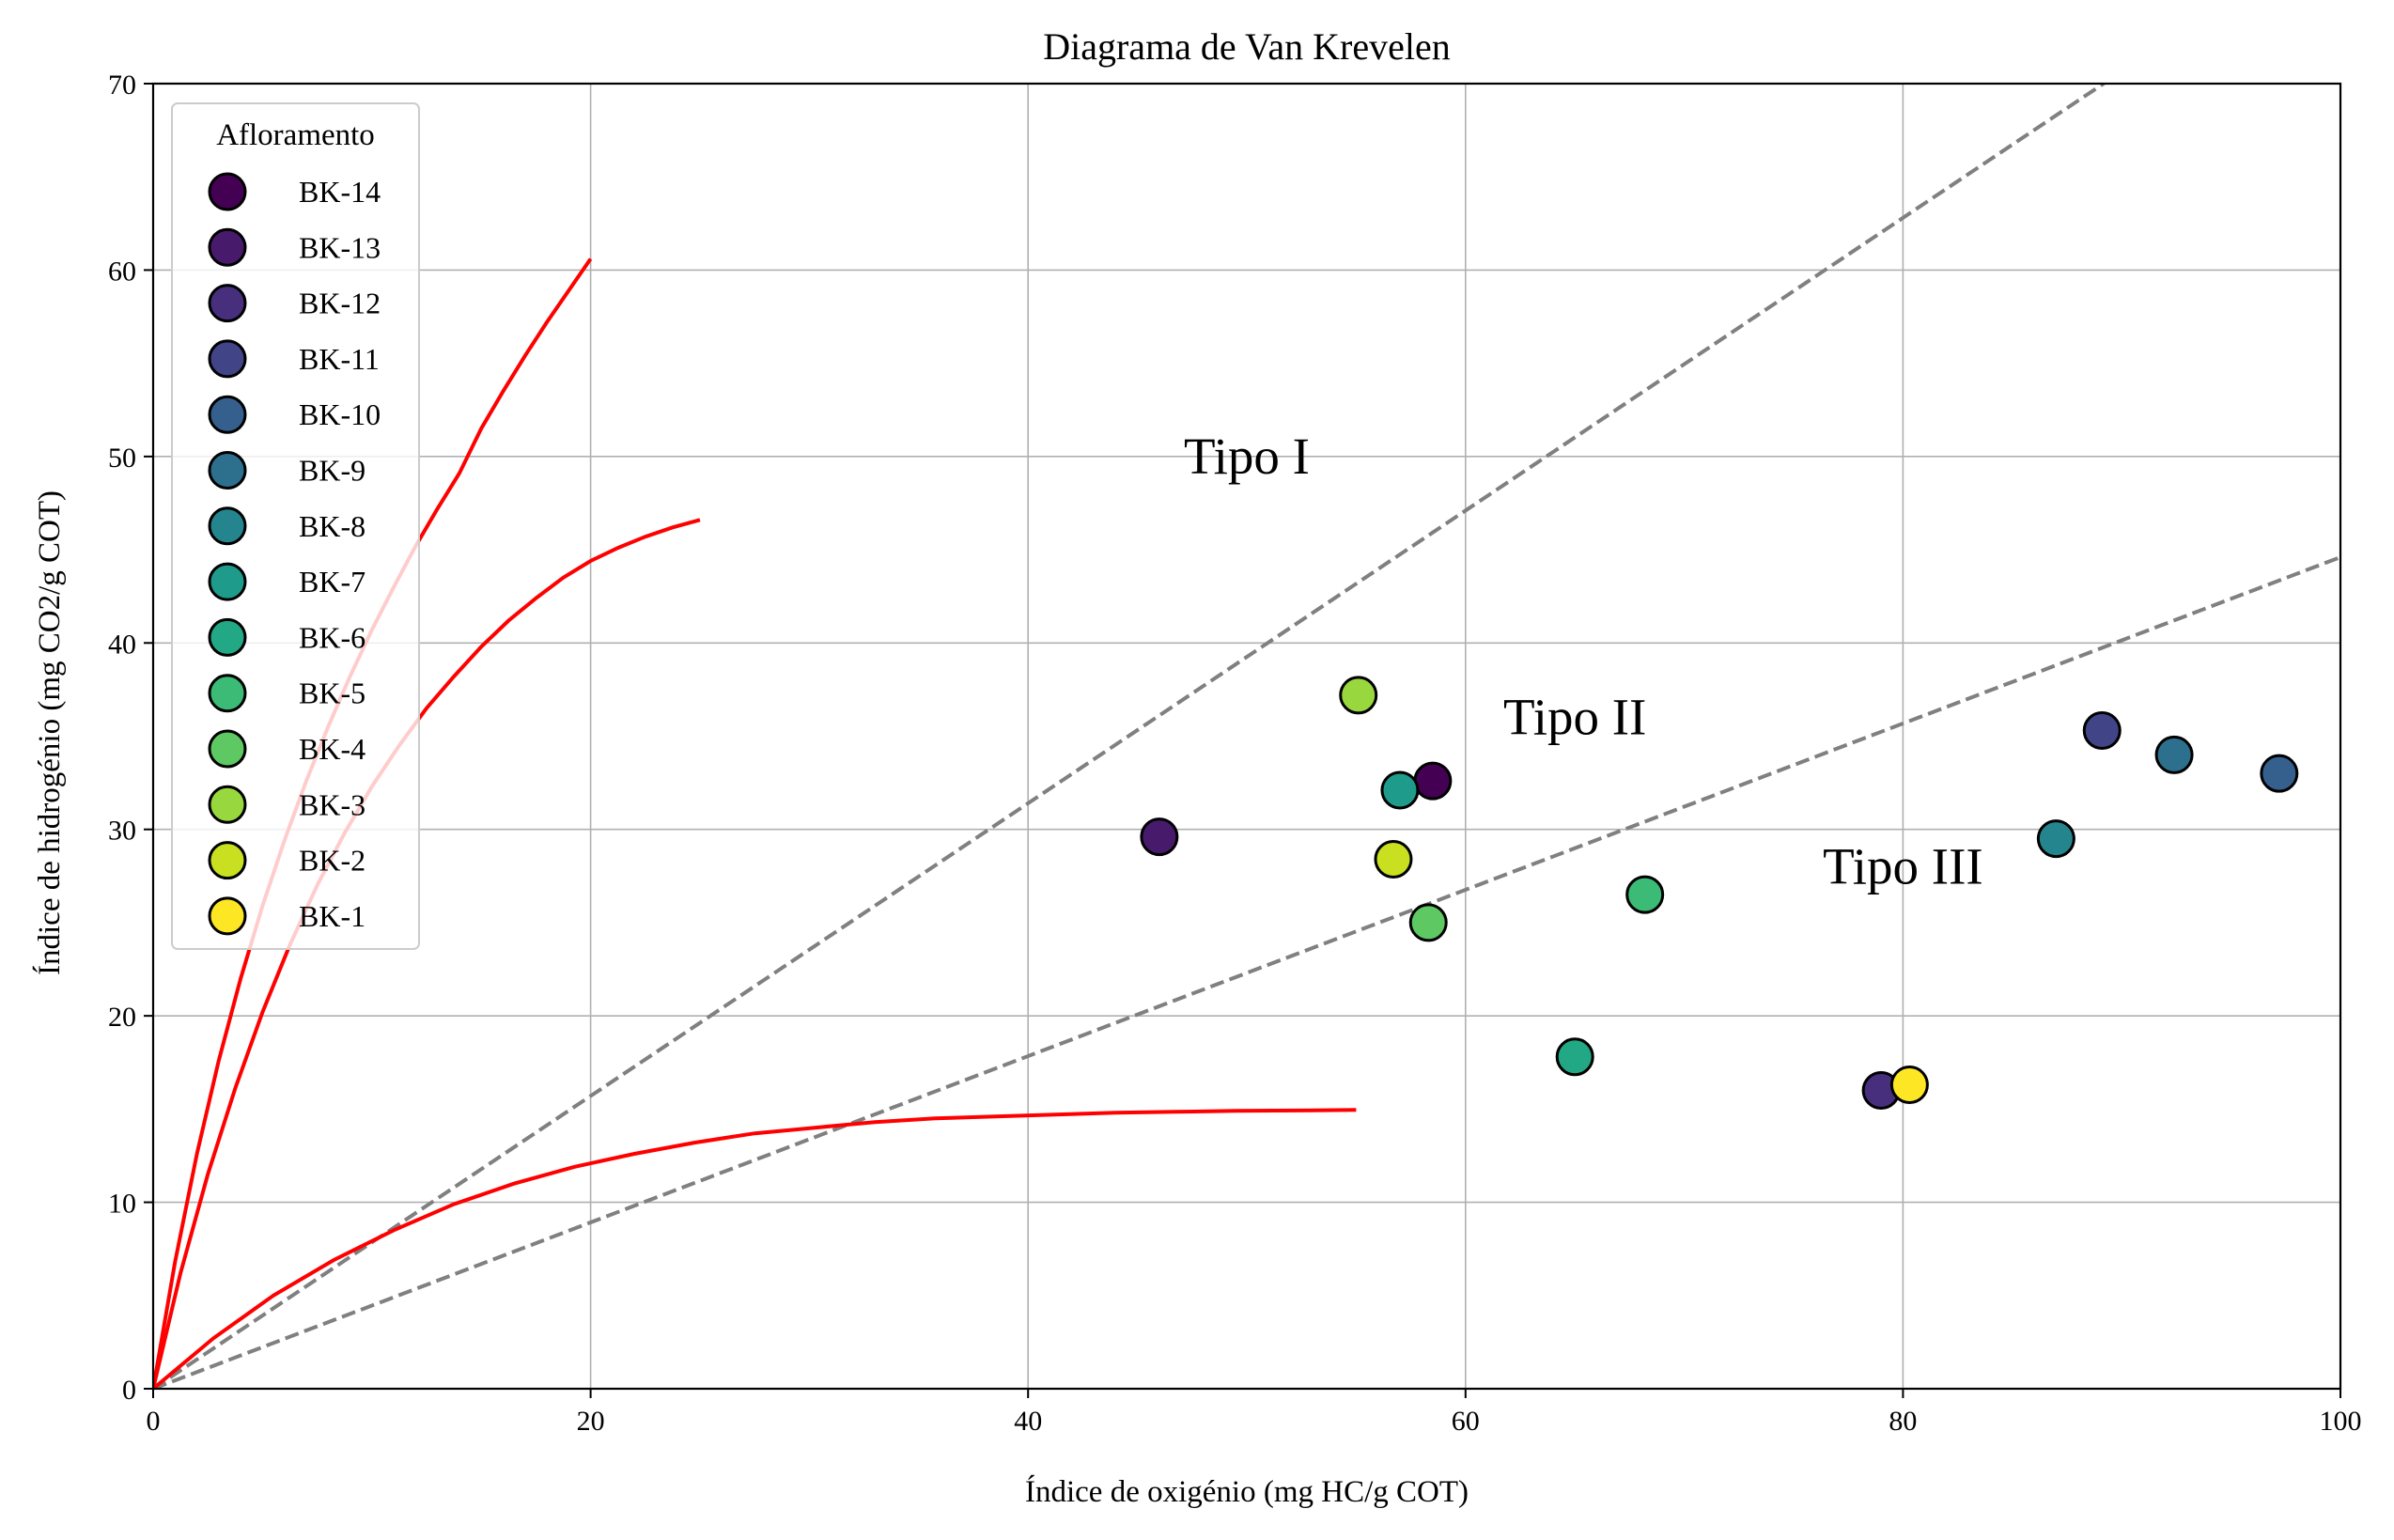 The image size is (2394, 1540). What do you see at coordinates (1575, 717) in the screenshot?
I see `type-annotation: Tipo II` at bounding box center [1575, 717].